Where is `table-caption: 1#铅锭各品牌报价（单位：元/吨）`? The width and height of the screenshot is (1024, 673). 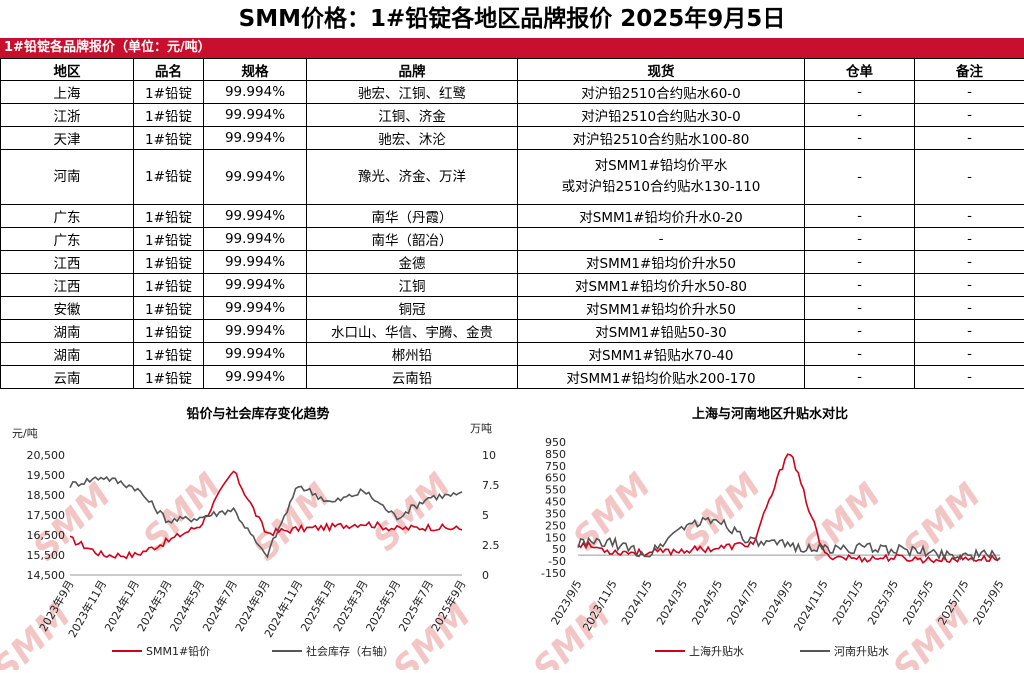
table-caption: 1#铅锭各品牌报价（单位：元/吨） is located at coordinates (512, 48).